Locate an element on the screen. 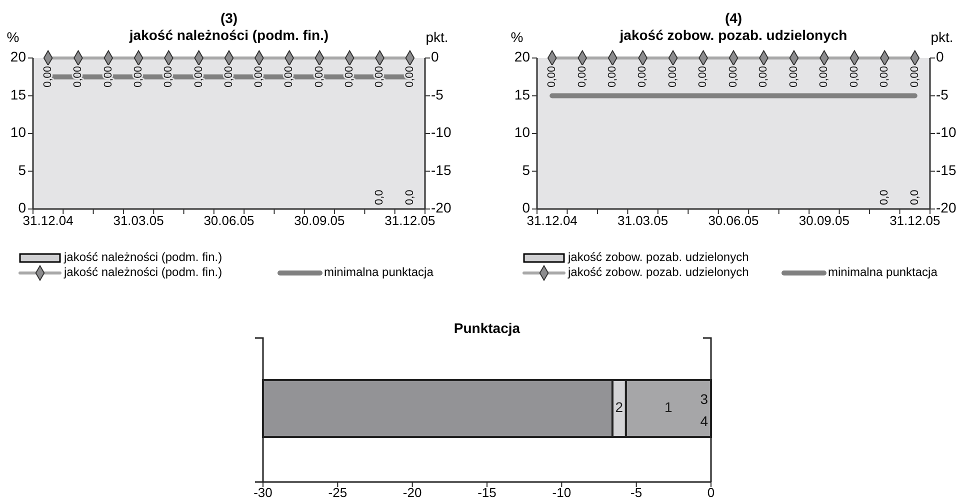 Image resolution: width=957 pixels, height=503 pixels. chart-title: (3) is located at coordinates (229, 18).